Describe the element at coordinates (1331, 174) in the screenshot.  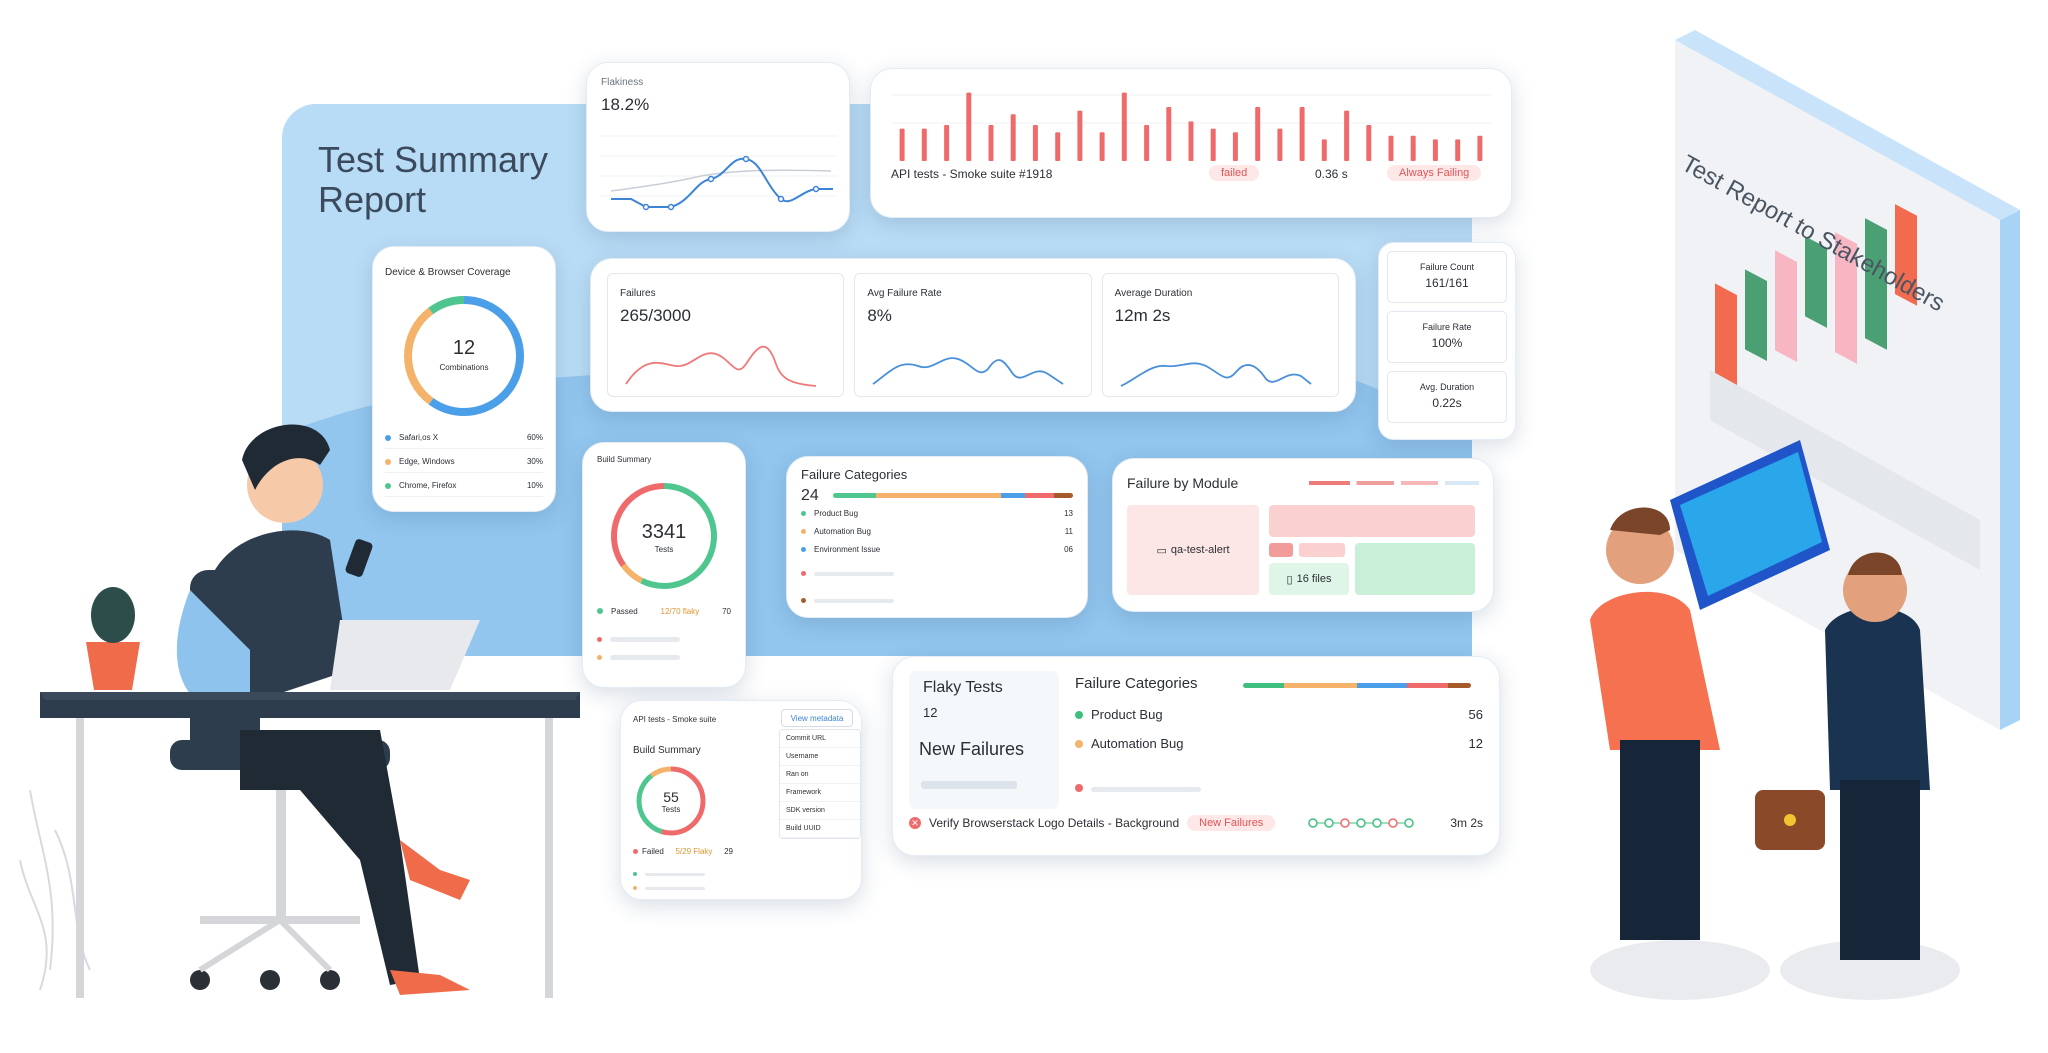
I see `api-duration: 0.36 s` at that location.